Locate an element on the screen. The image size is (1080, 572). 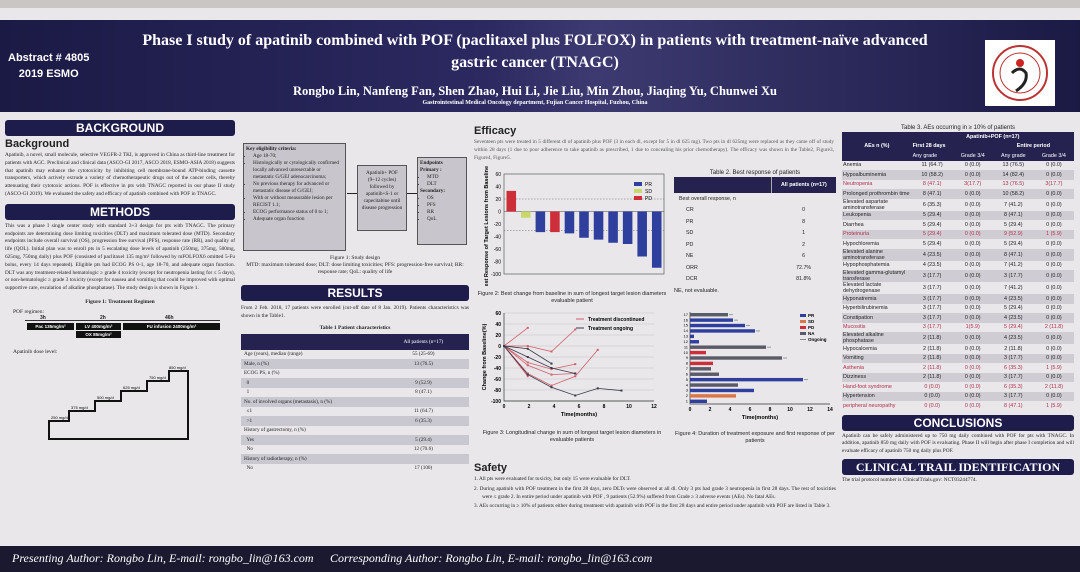
ae-name: Neutropenia is located at coordinates (858, 184).